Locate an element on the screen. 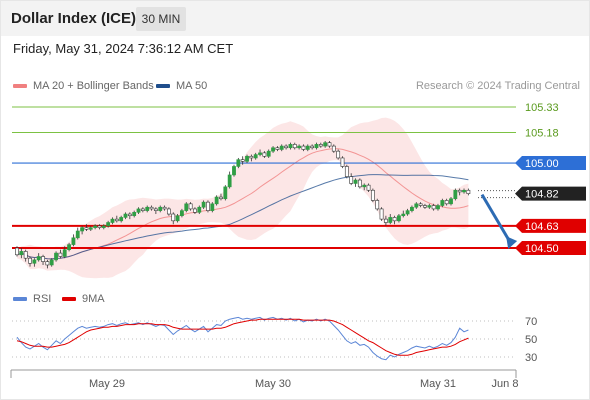 This screenshot has height=400, width=590. x-tick-label: May 29 is located at coordinates (107, 384).